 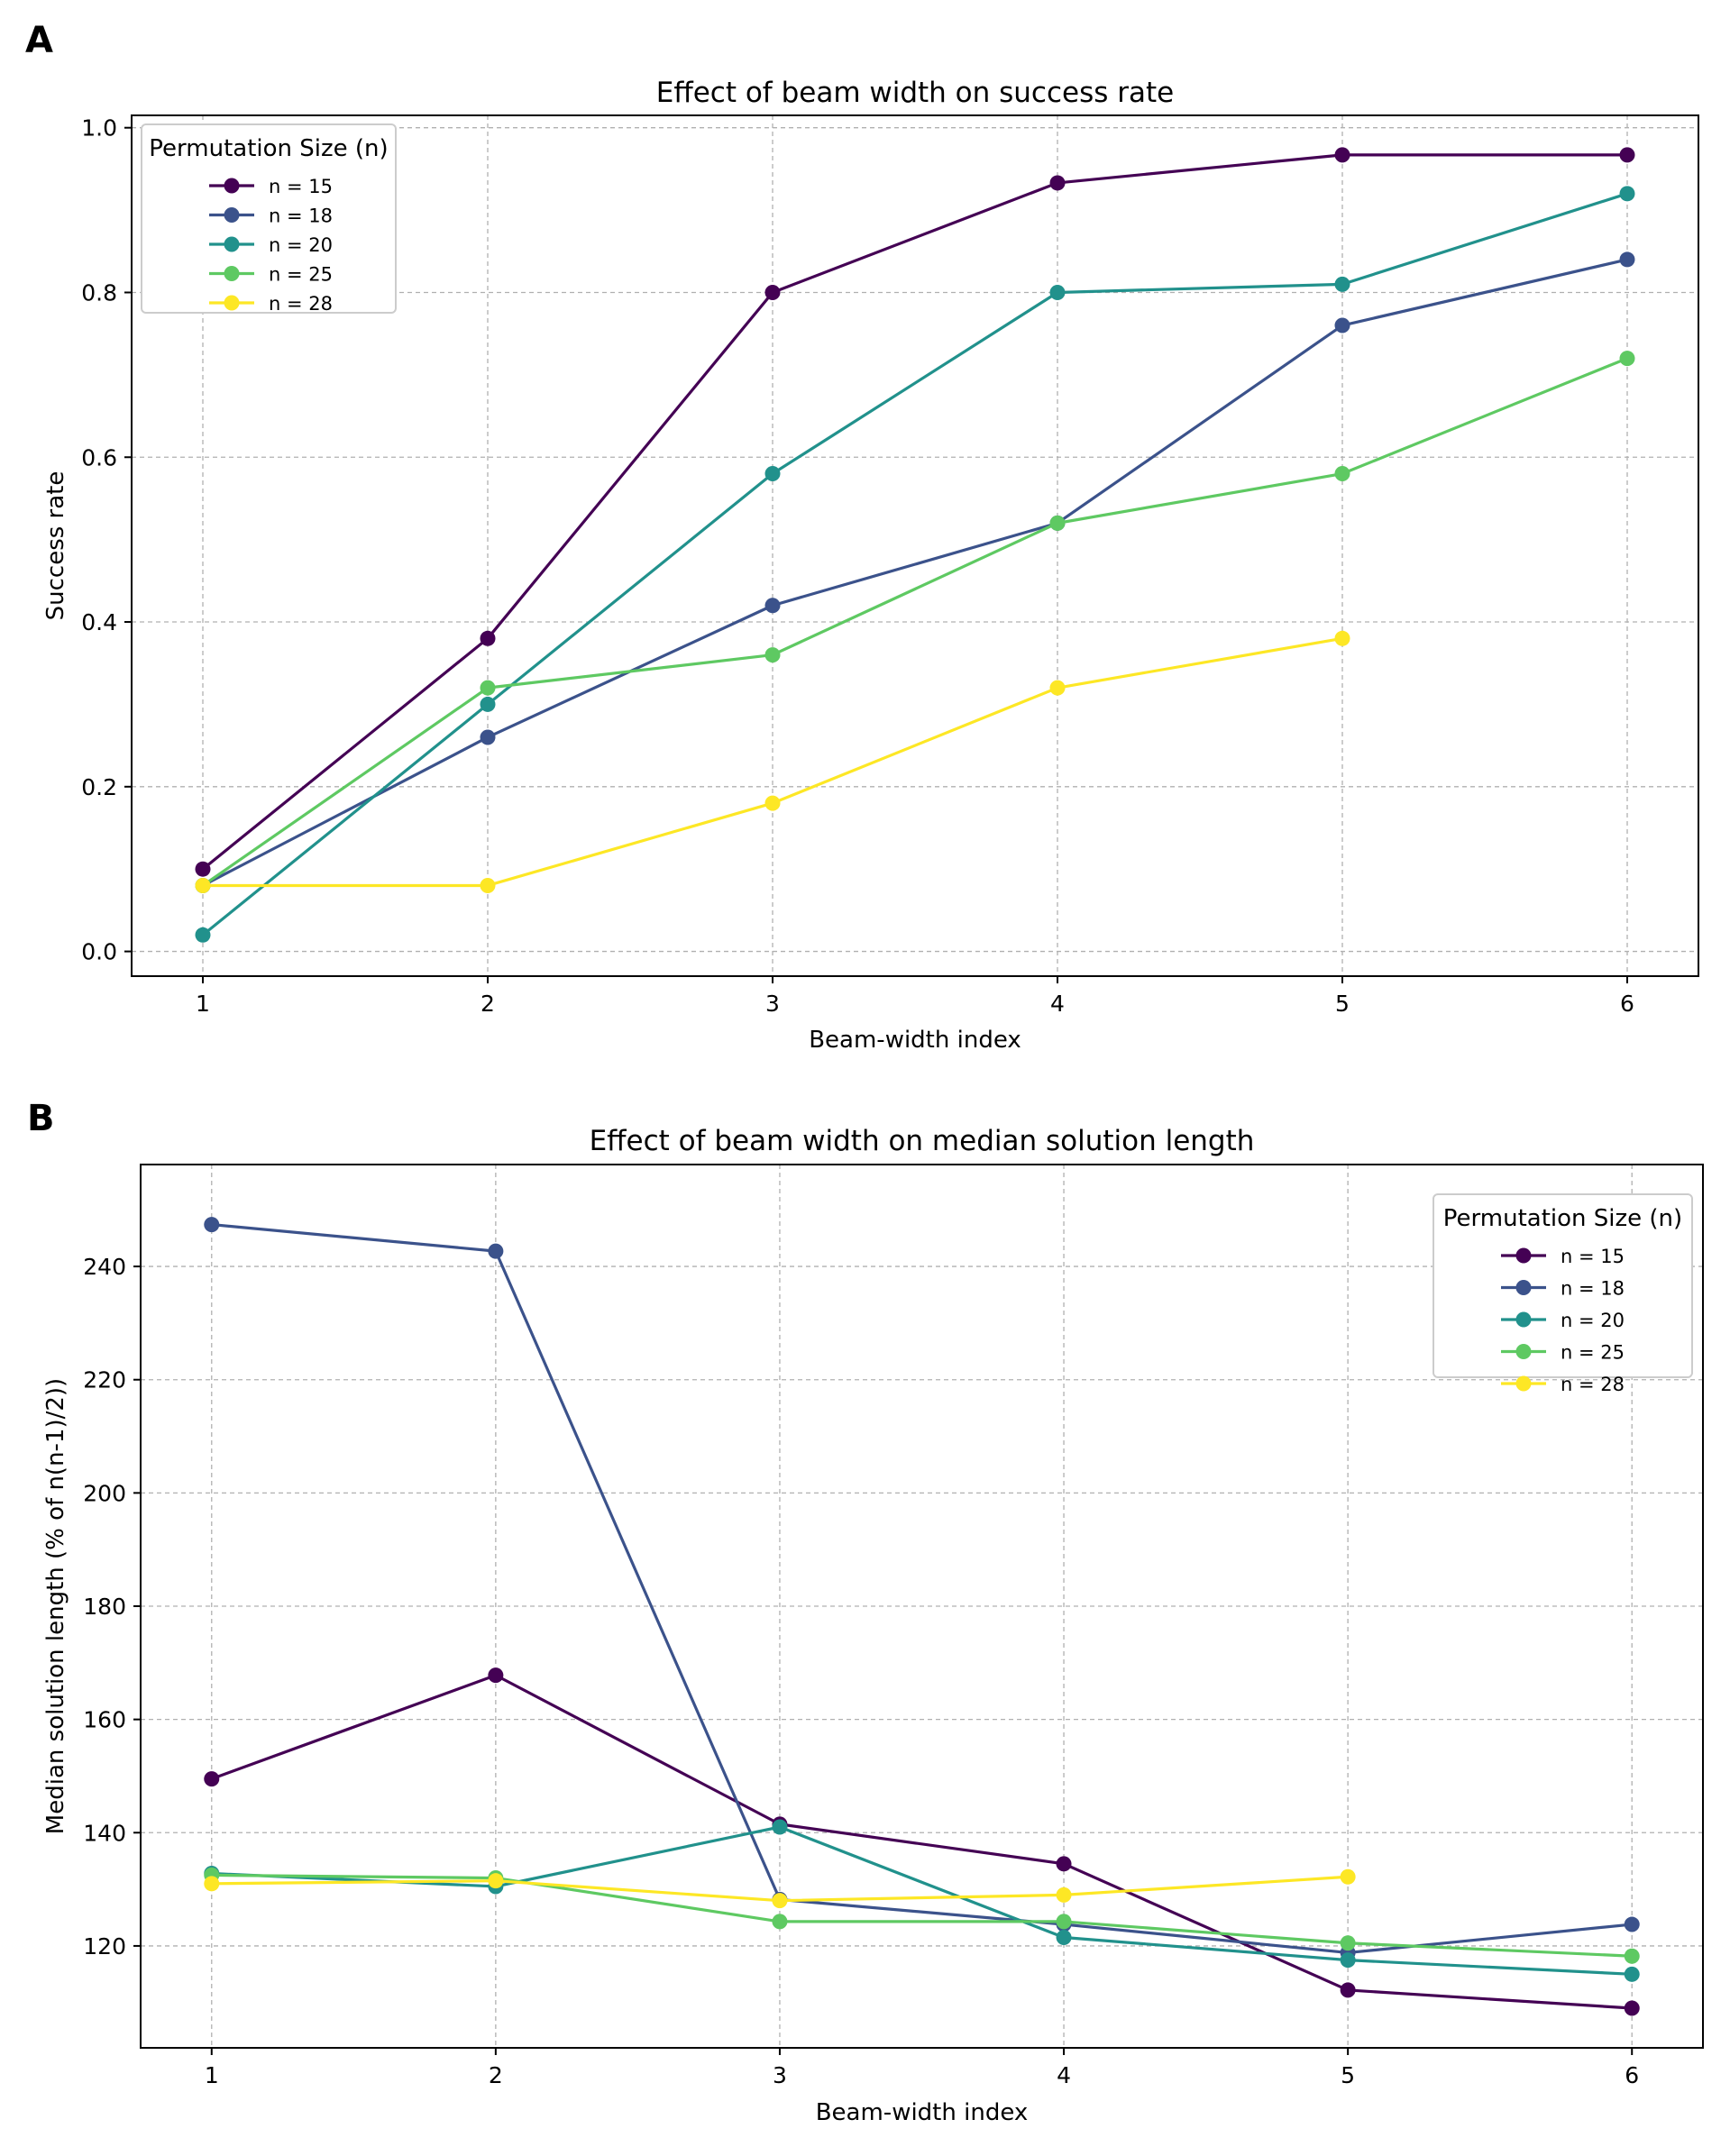 What do you see at coordinates (105, 1946) in the screenshot?
I see `chart-b-y-tick-label: 120` at bounding box center [105, 1946].